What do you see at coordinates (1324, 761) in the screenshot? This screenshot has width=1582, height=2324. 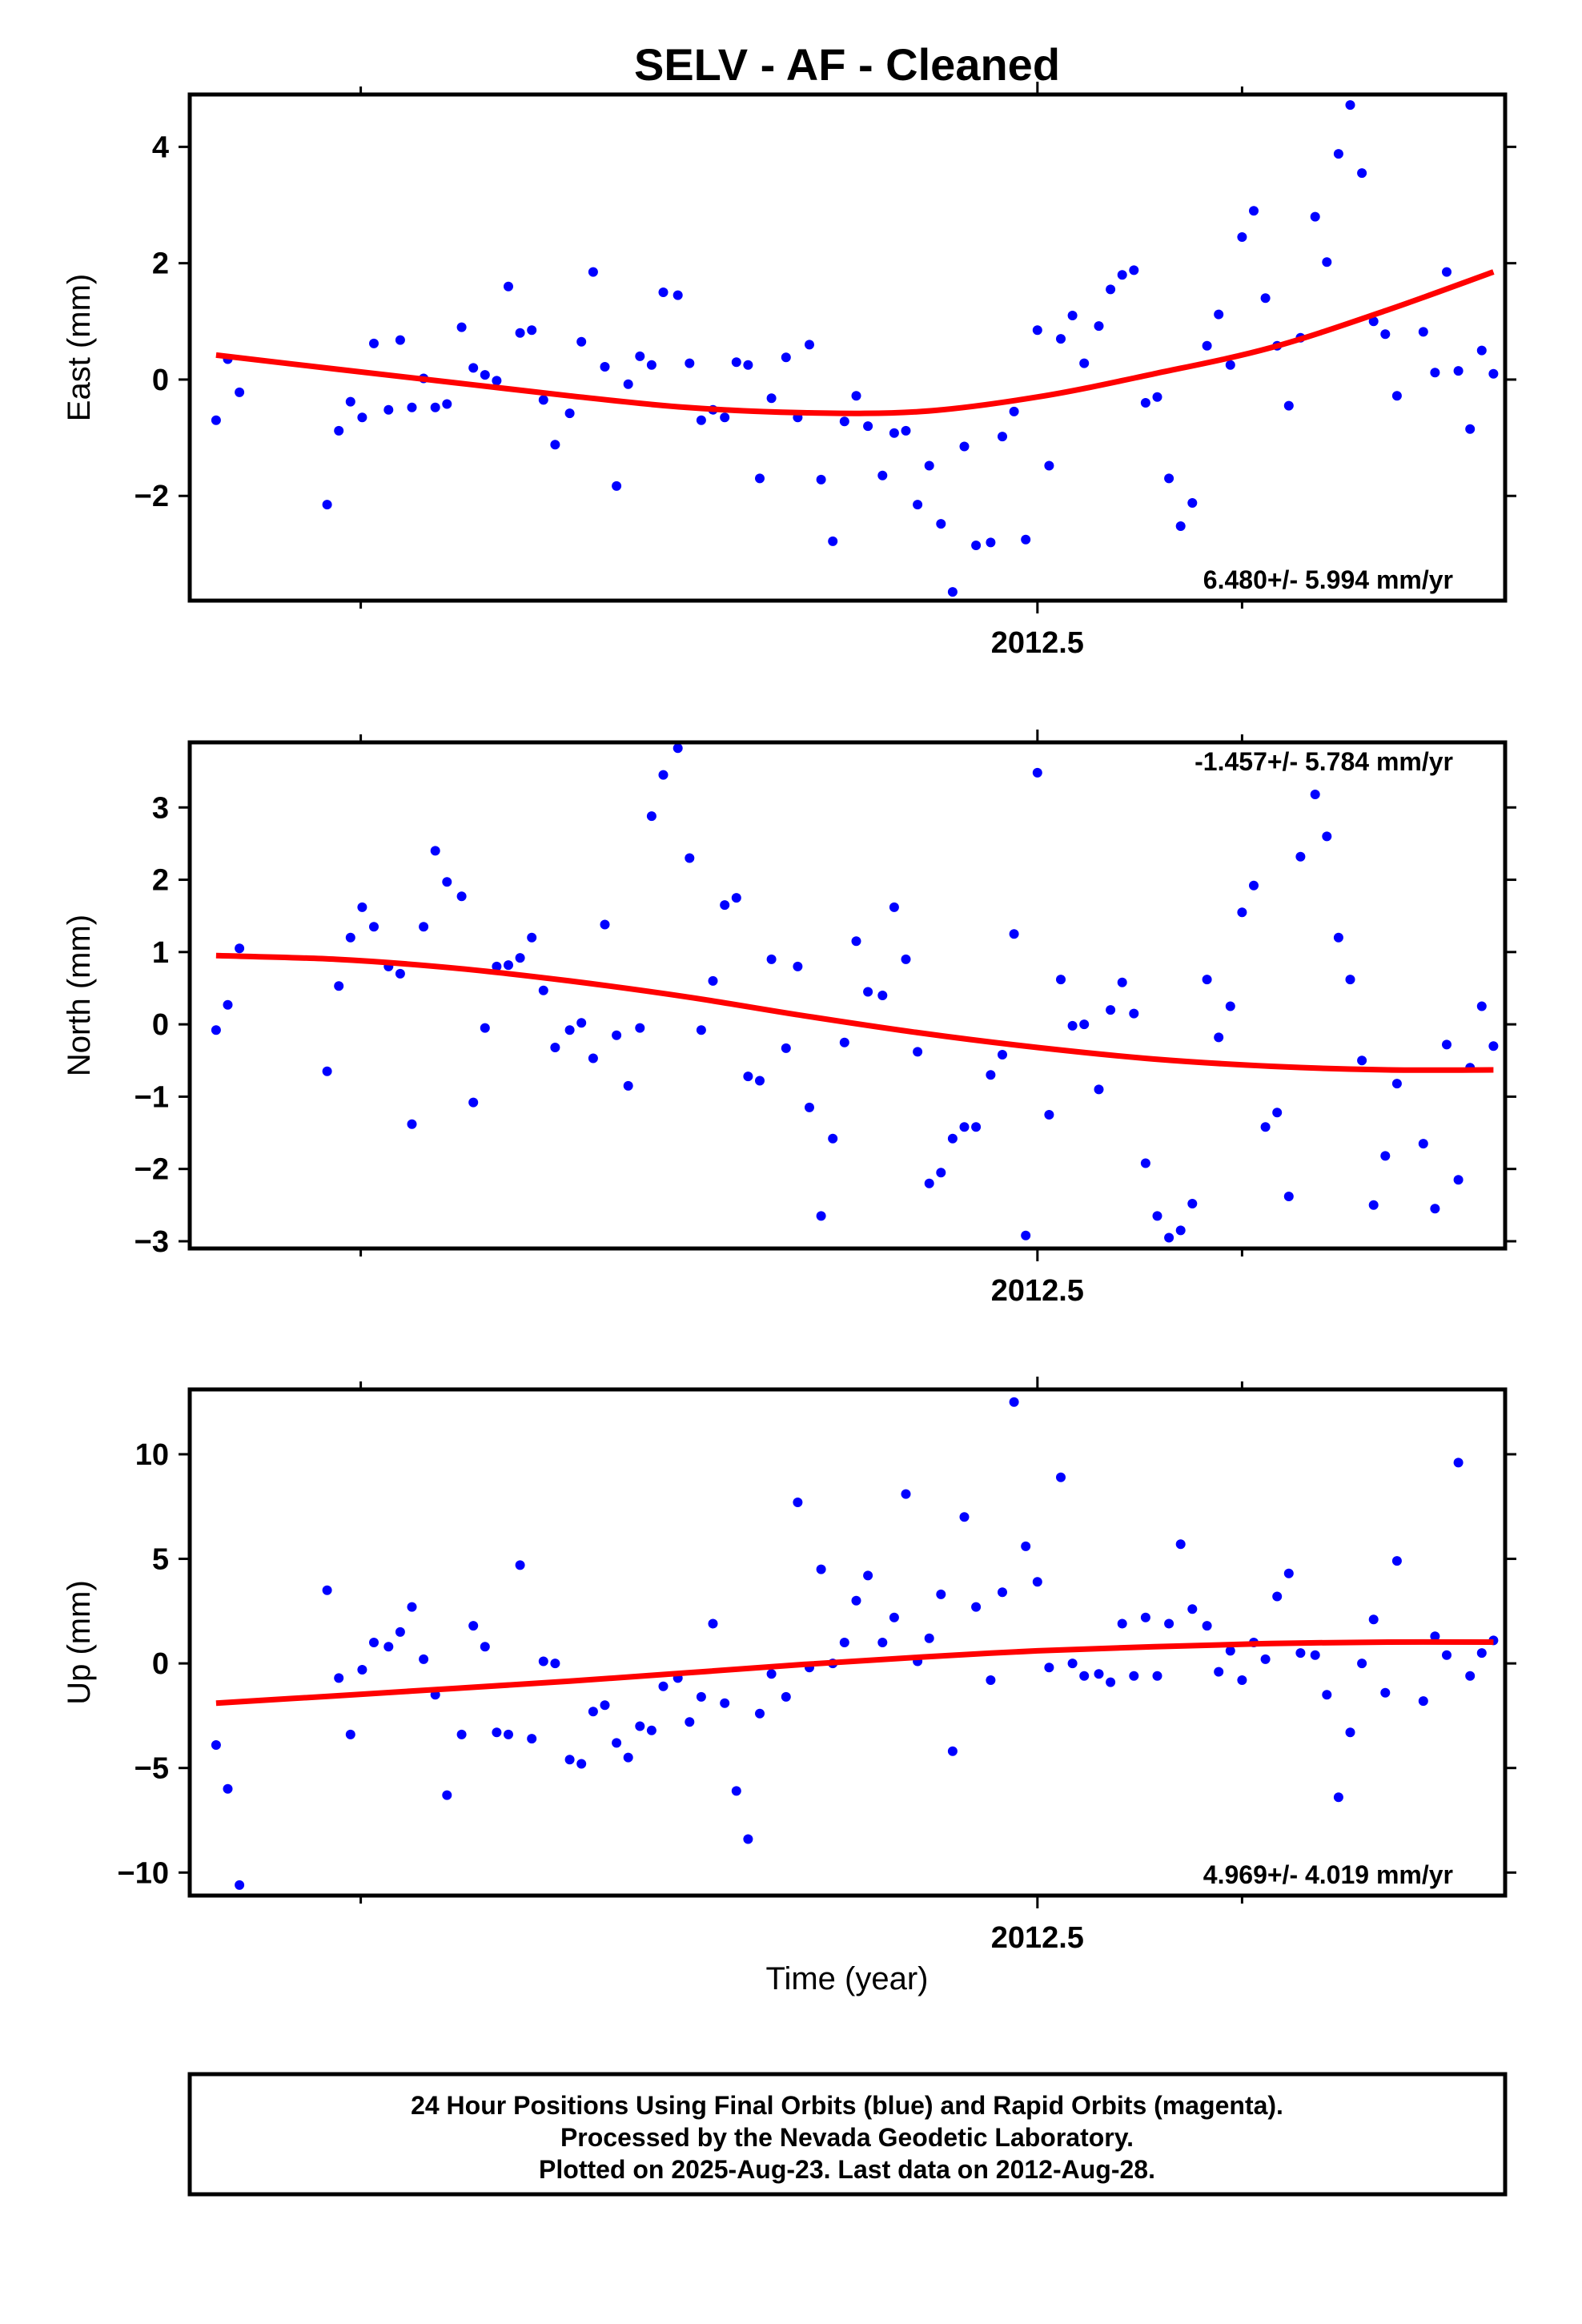 I see `rate-annotation: -1.457+/- 5.784 mm/yr` at bounding box center [1324, 761].